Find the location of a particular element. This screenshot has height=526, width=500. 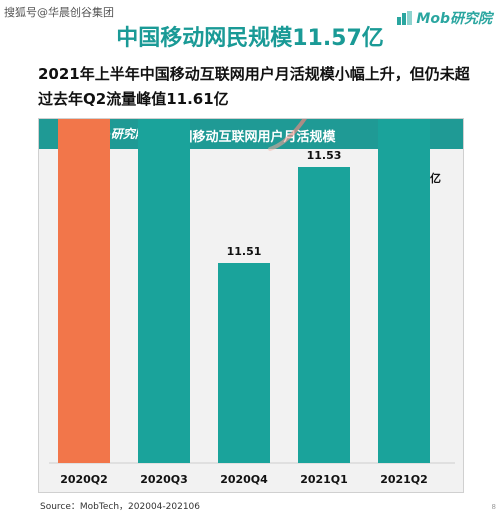

brand-logo: Mob研究院 is located at coordinates (444, 18).